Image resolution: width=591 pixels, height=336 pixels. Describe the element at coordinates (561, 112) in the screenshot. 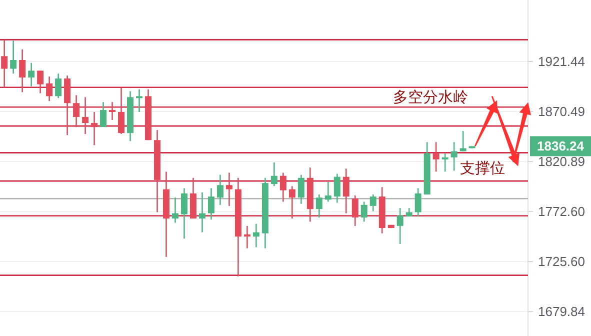

I see `y-tick-label: 1870.49` at that location.